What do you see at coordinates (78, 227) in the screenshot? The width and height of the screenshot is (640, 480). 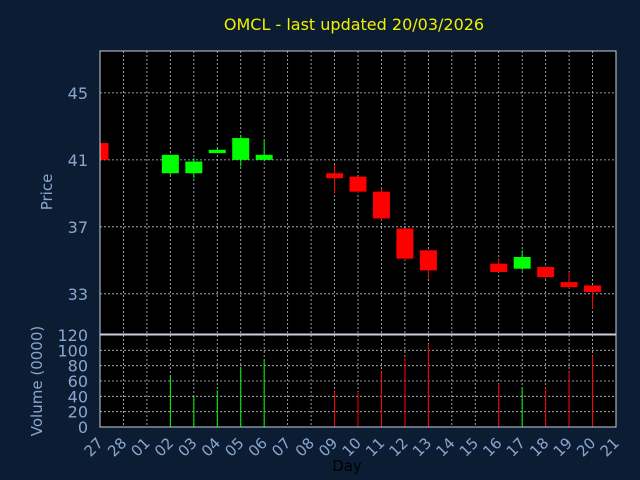 I see `price-tick-label: 37` at bounding box center [78, 227].